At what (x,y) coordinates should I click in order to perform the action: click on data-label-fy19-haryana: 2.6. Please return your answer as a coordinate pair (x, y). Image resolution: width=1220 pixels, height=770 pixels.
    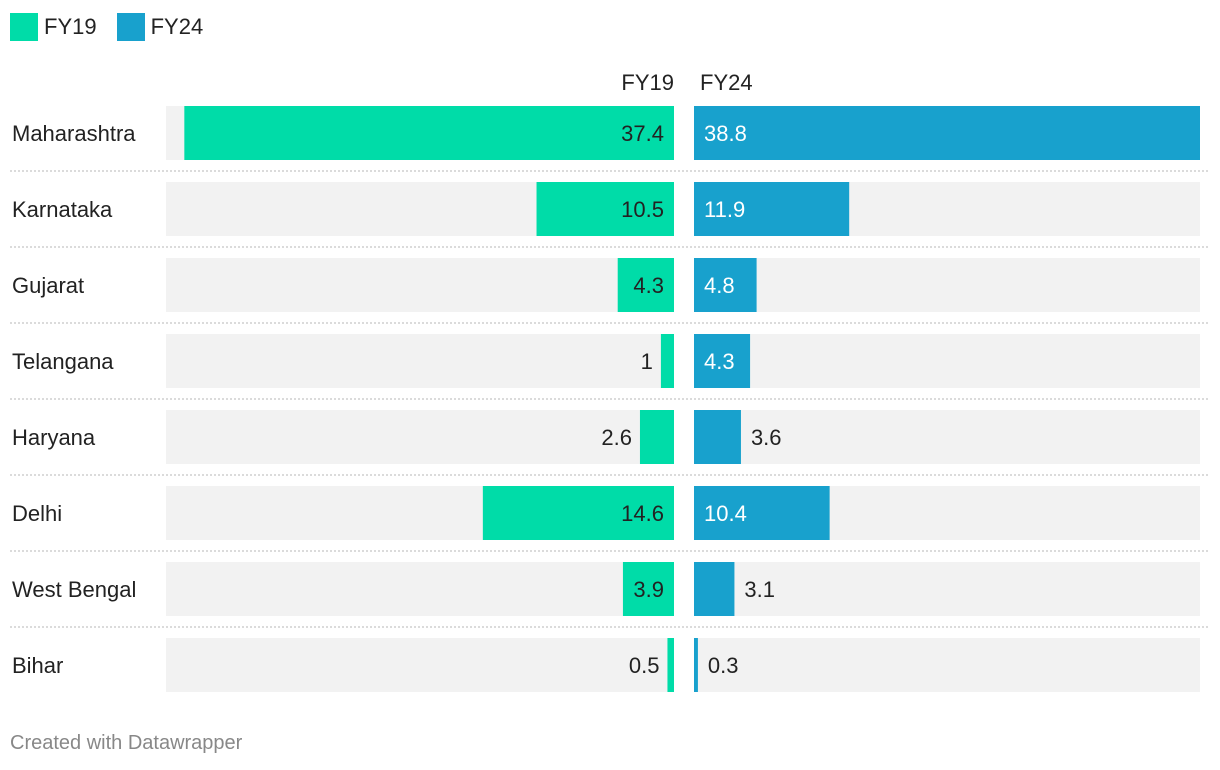
    Looking at the image, I should click on (616, 437).